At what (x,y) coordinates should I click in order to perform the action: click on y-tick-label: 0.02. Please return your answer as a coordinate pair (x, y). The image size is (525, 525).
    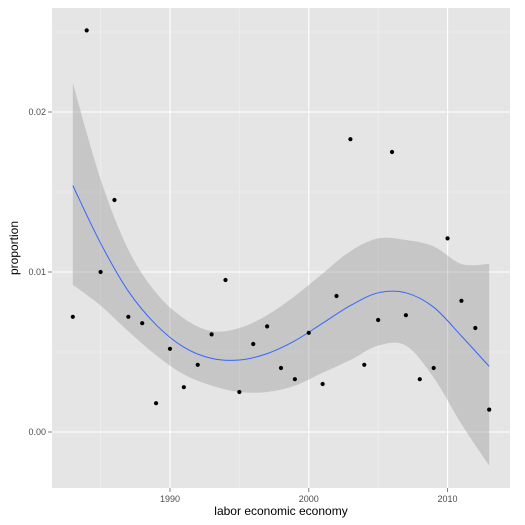
    Looking at the image, I should click on (37, 112).